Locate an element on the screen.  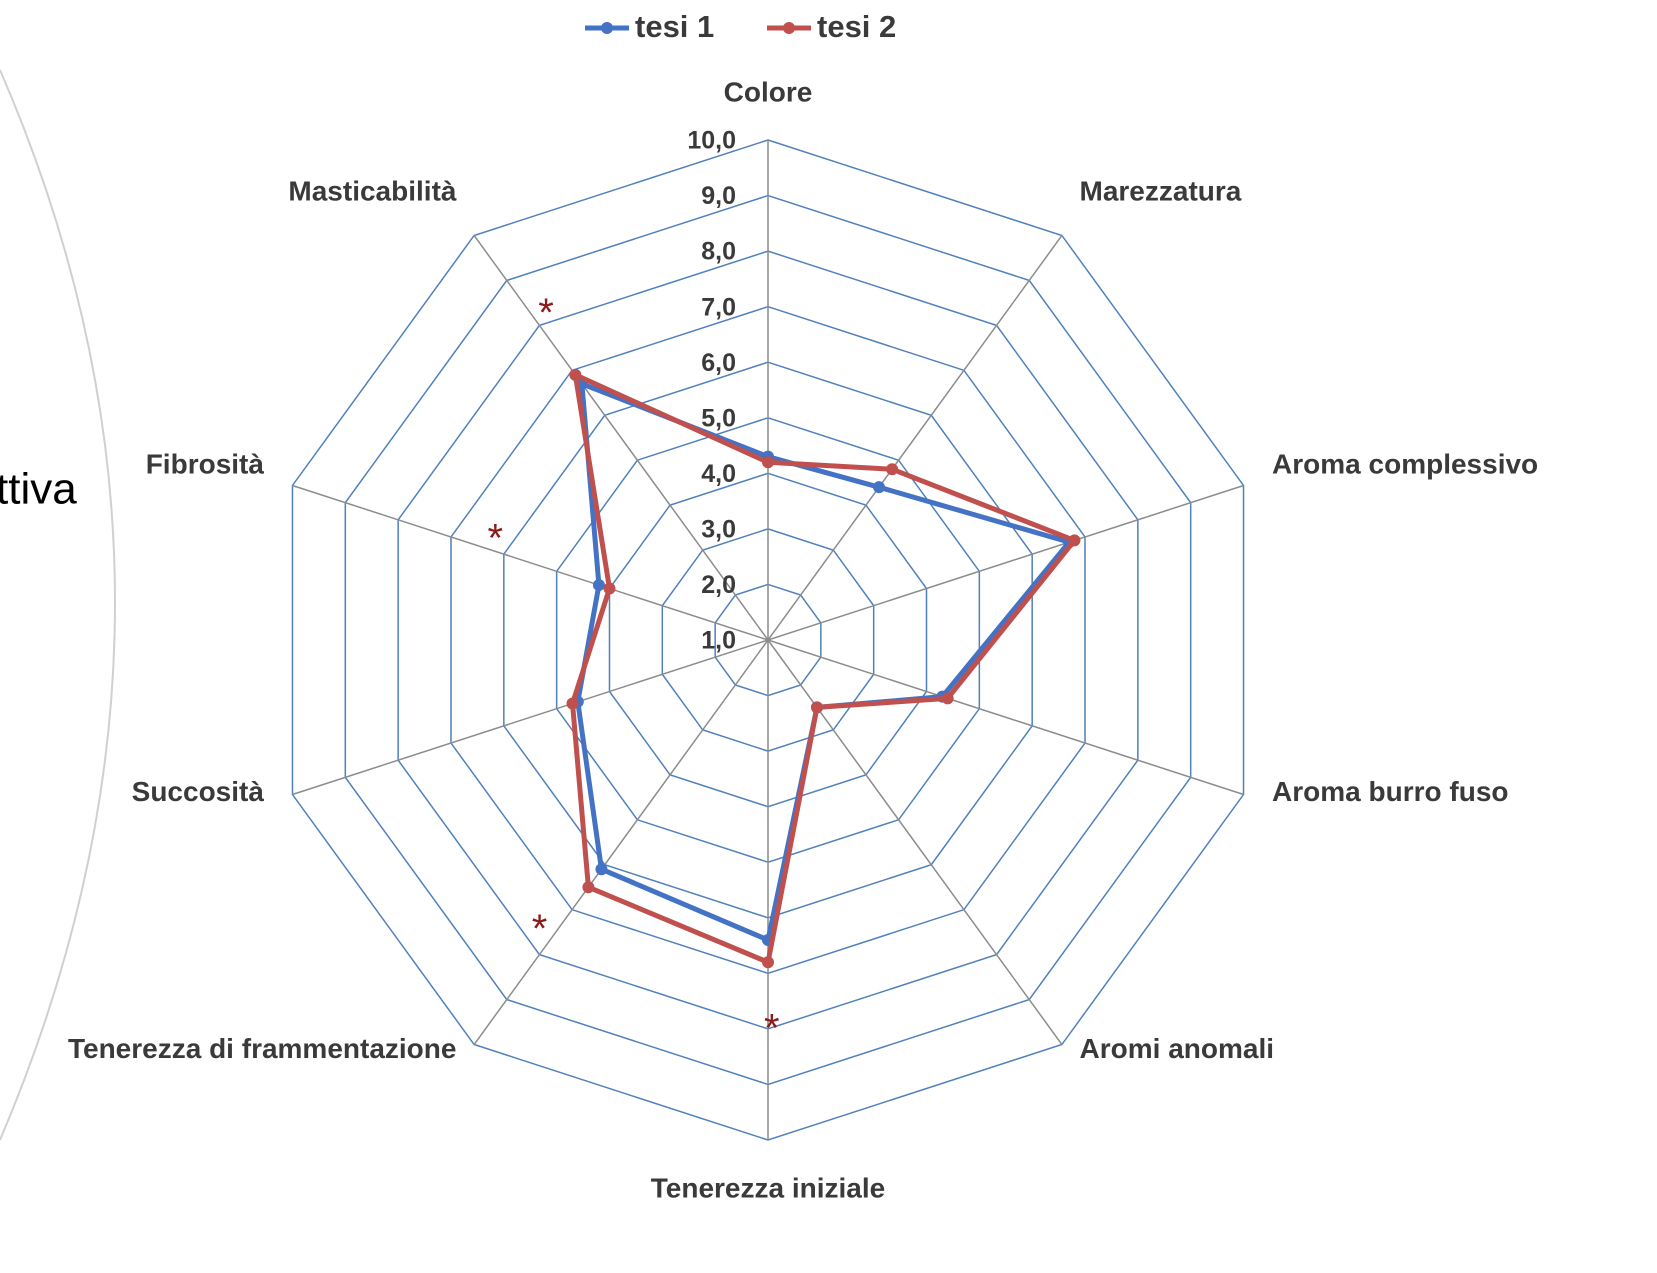
y-tick-label: 4,0 is located at coordinates (718, 474).